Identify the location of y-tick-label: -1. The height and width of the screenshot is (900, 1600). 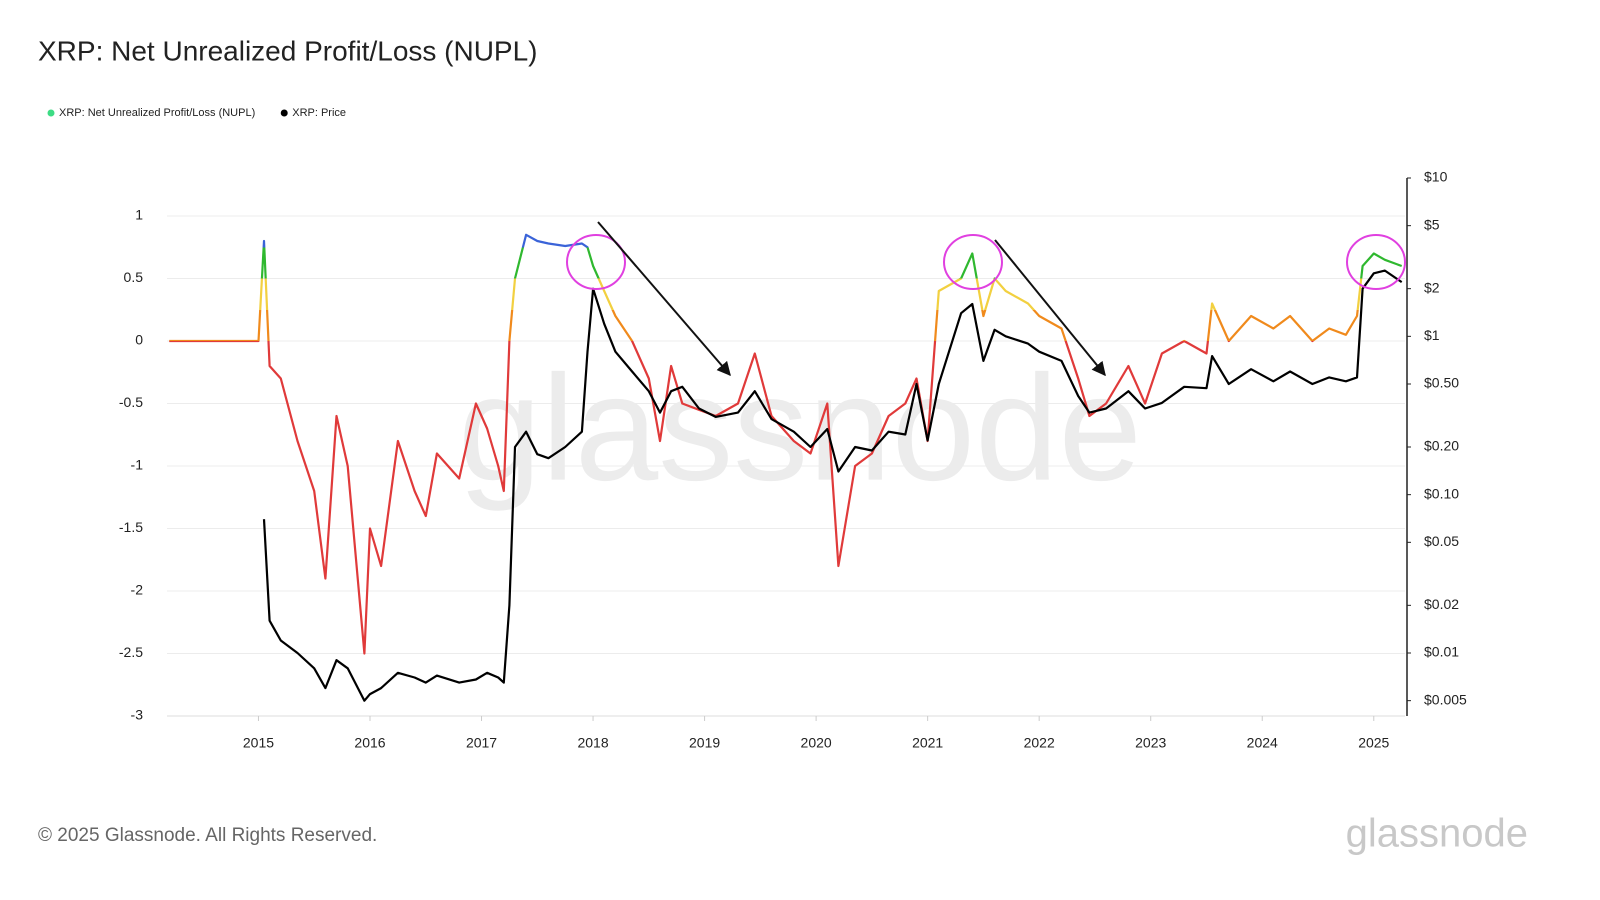
(137, 465).